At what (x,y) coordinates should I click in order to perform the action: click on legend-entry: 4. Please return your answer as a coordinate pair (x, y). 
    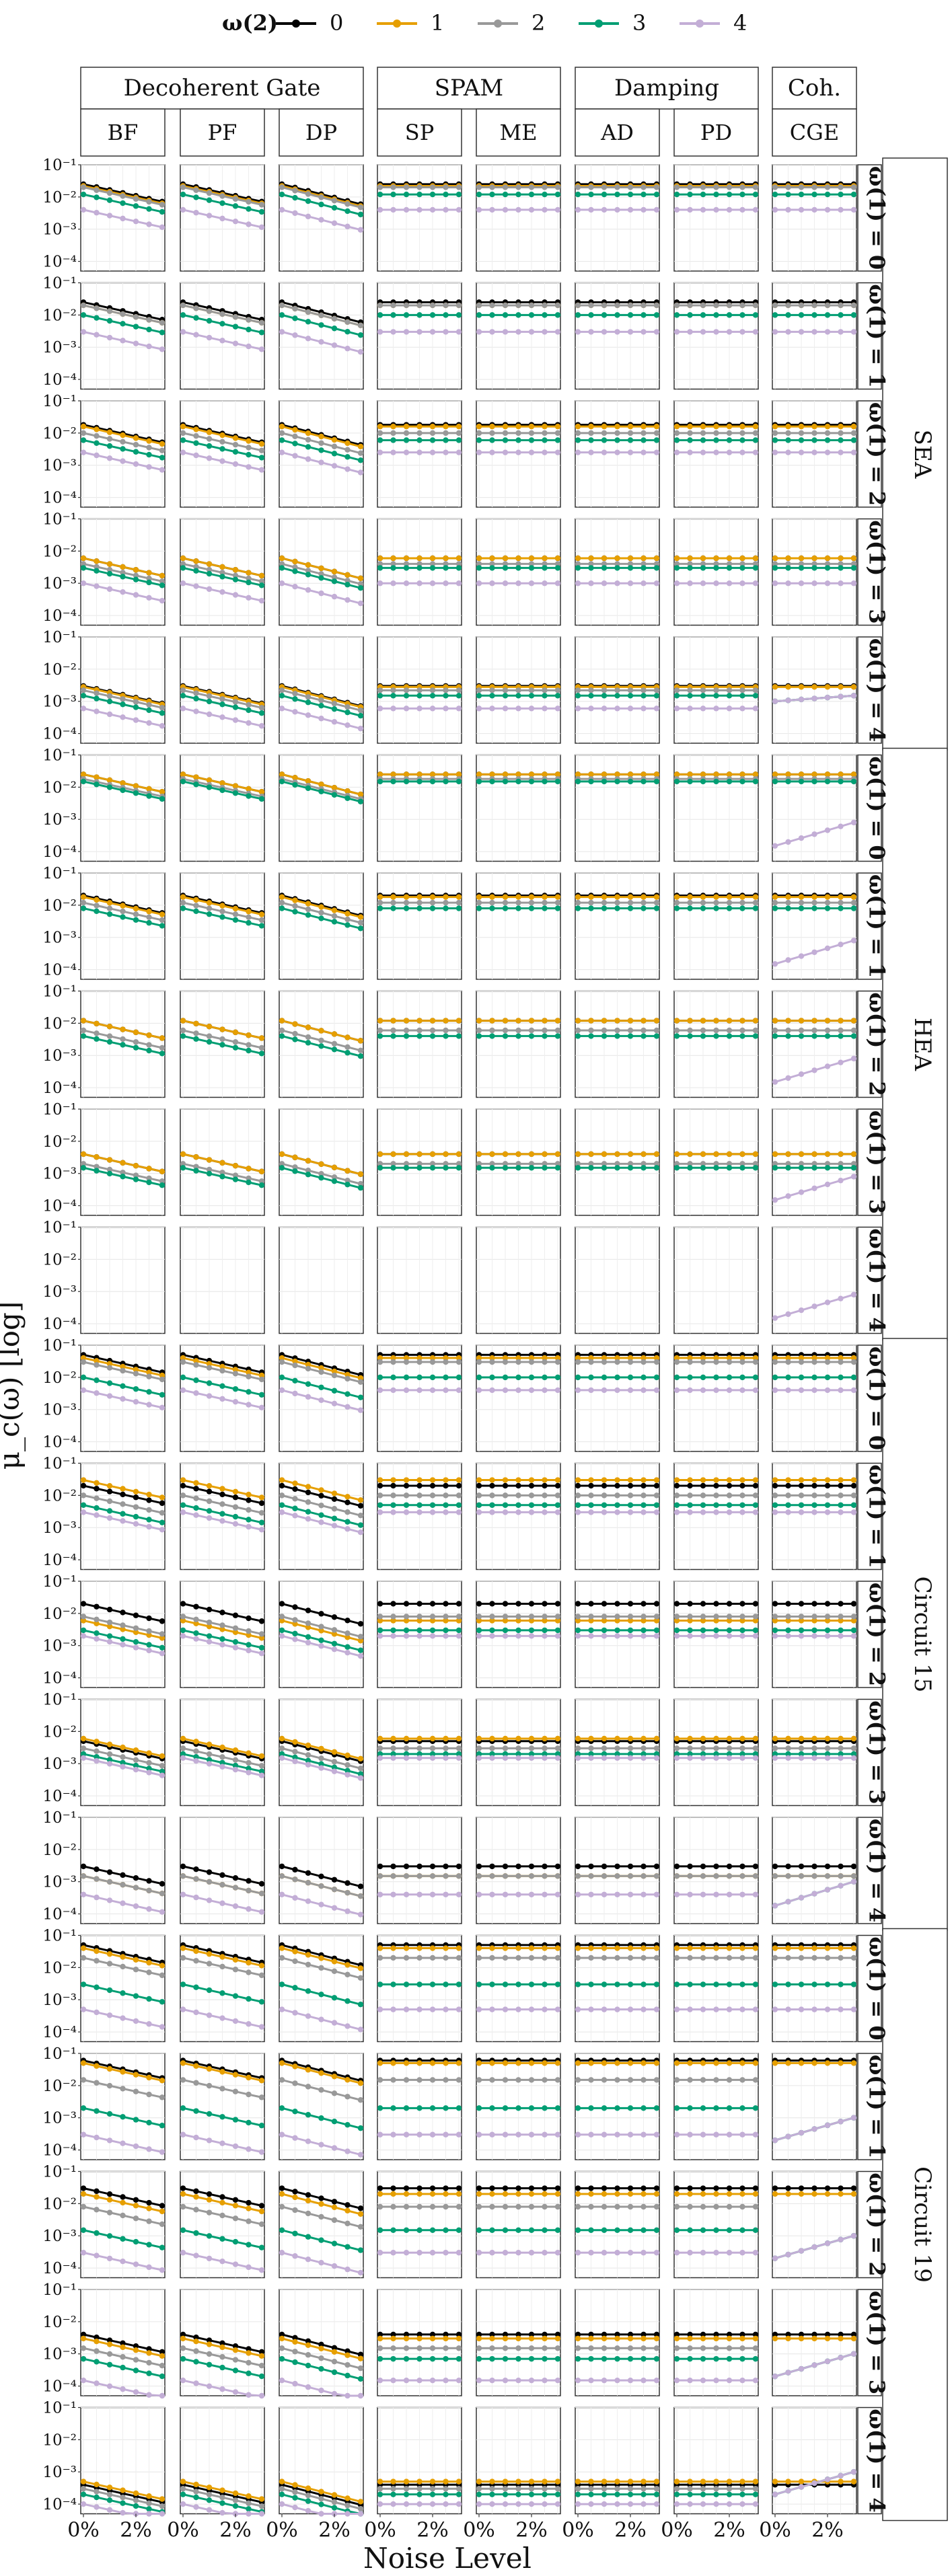
    Looking at the image, I should click on (713, 23).